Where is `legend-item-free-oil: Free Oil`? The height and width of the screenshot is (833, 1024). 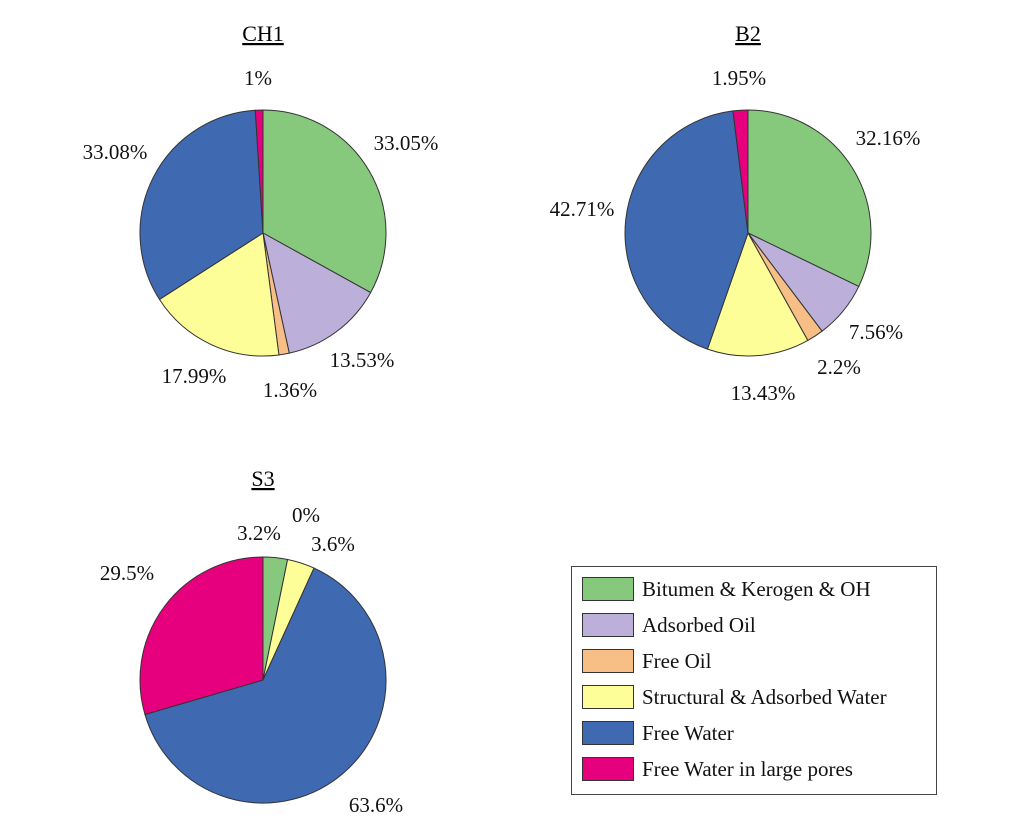 legend-item-free-oil: Free Oil is located at coordinates (646, 661).